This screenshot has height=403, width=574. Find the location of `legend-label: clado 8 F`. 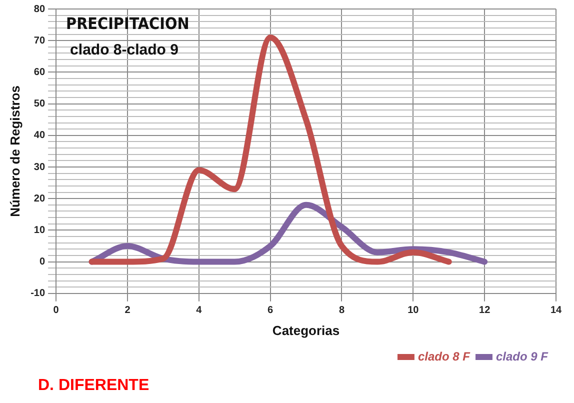

legend-label: clado 8 F is located at coordinates (444, 356).